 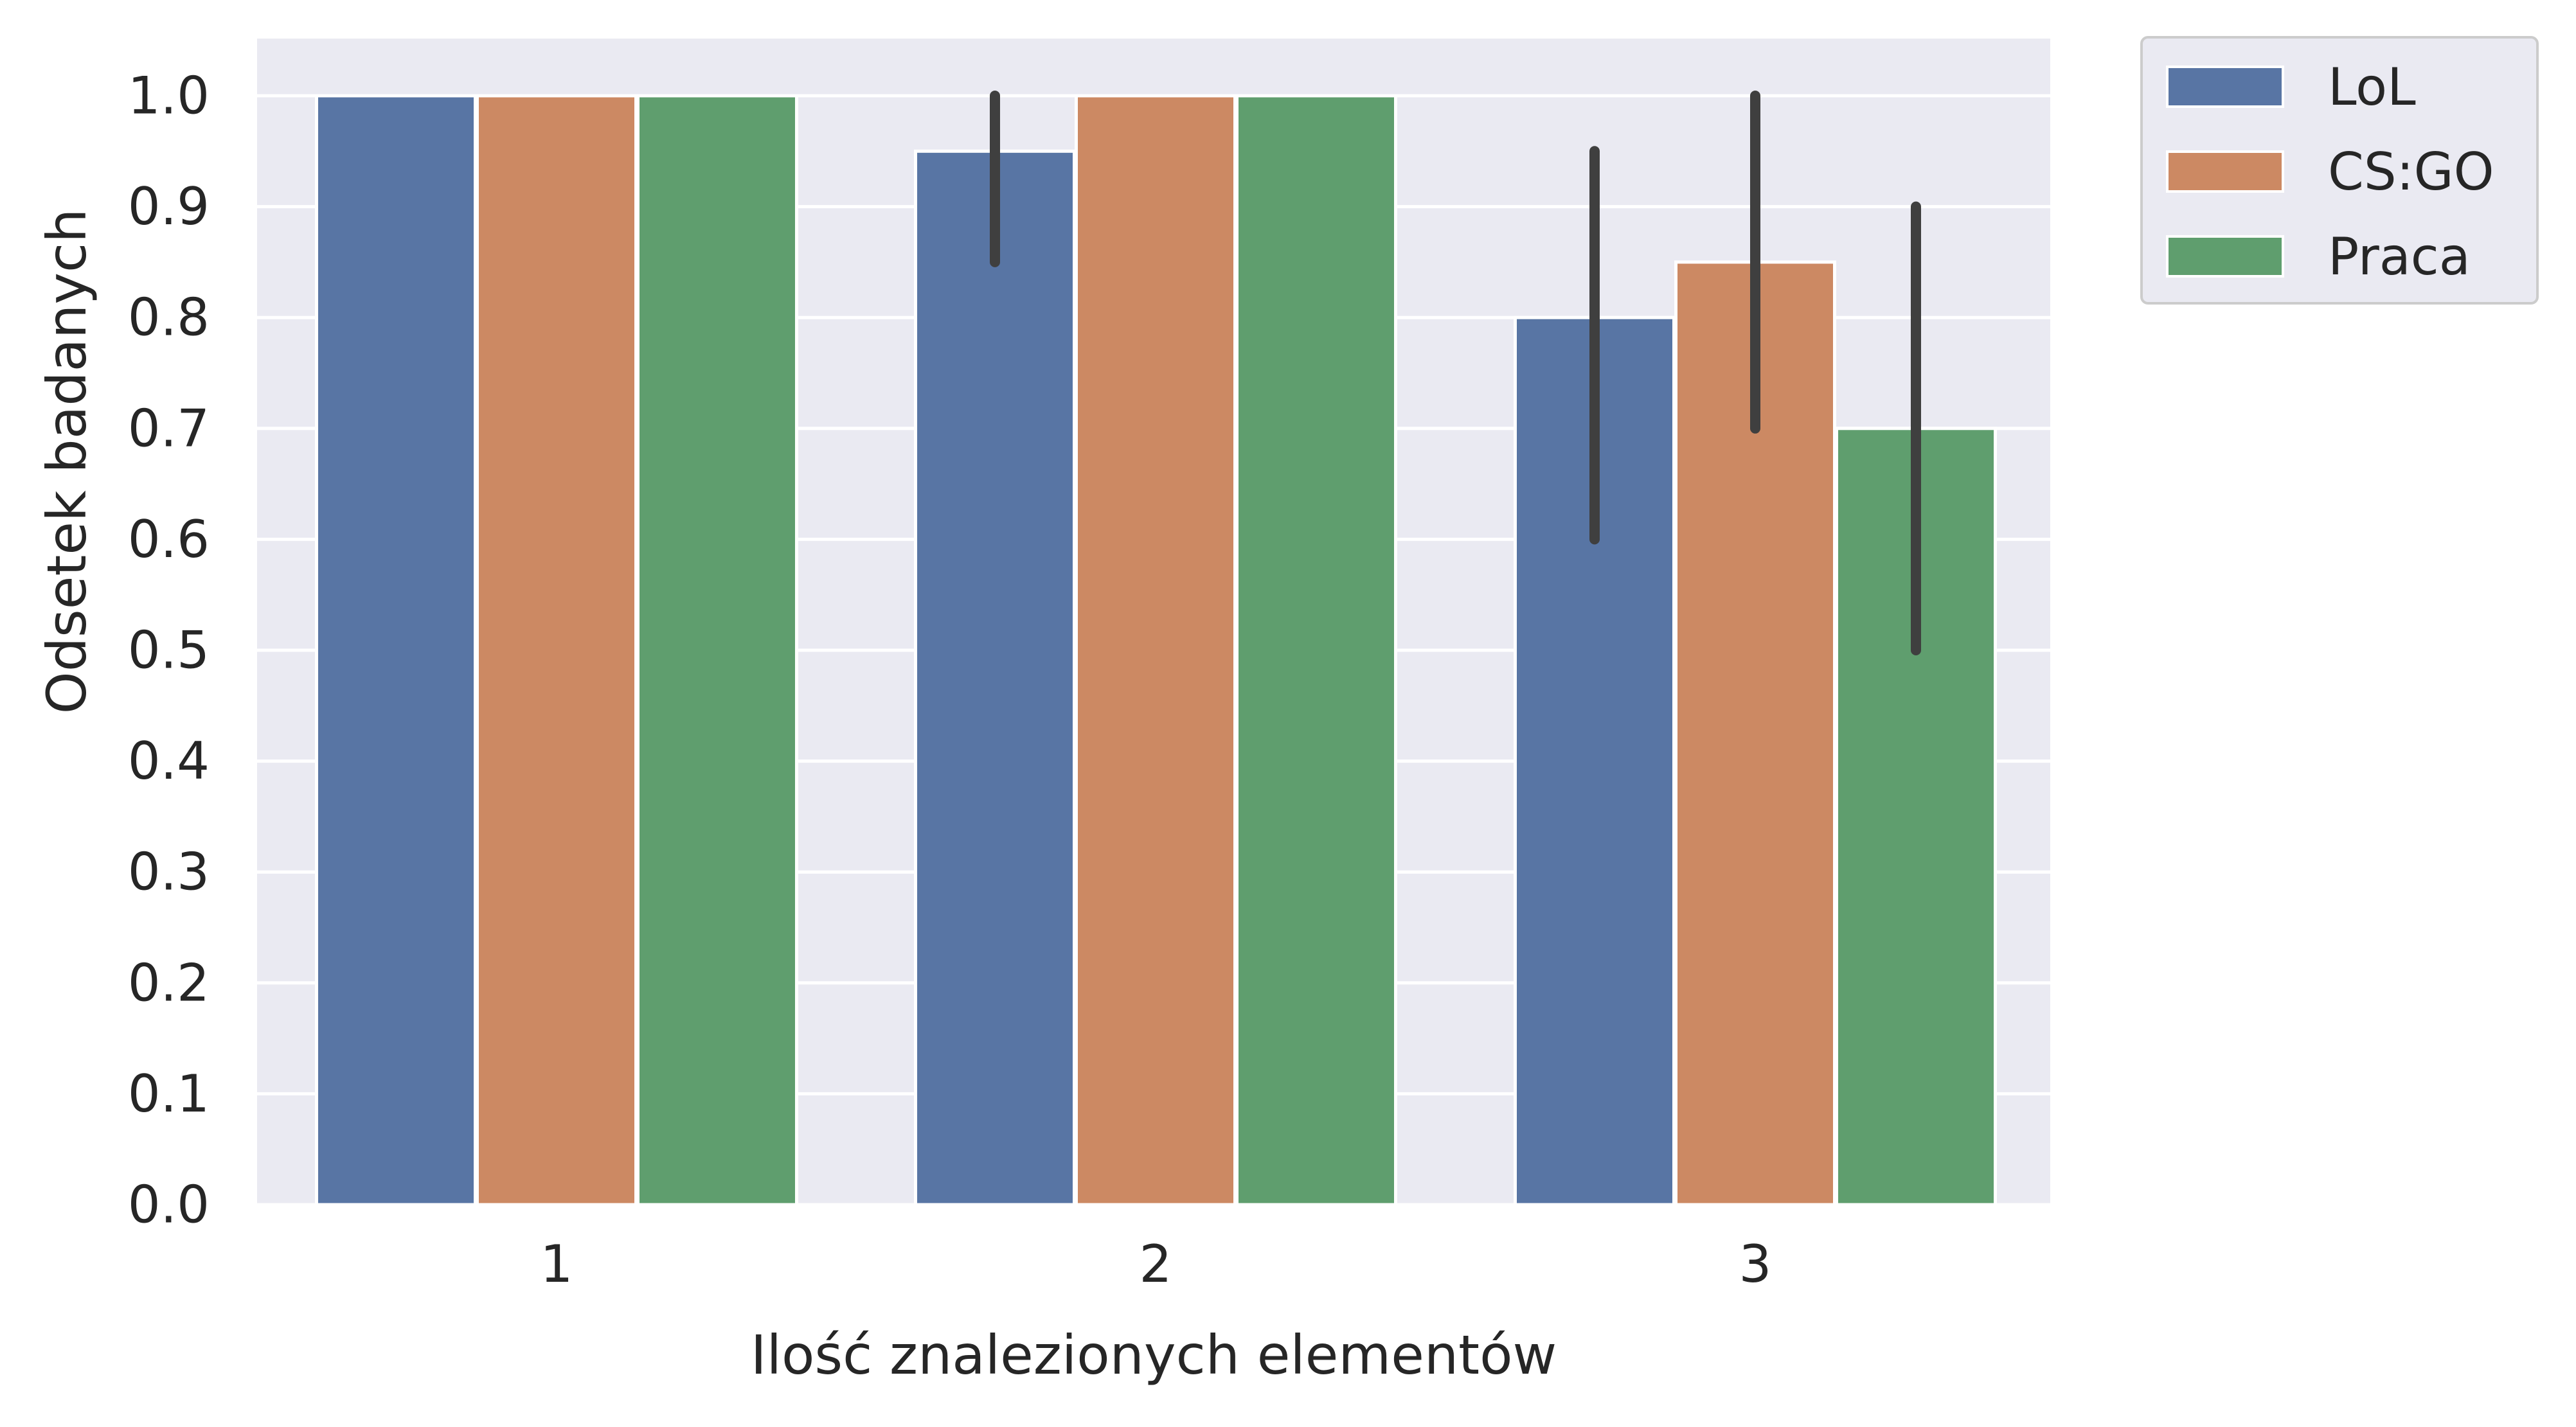 What do you see at coordinates (169, 428) in the screenshot?
I see `y-tick-label: 0.7` at bounding box center [169, 428].